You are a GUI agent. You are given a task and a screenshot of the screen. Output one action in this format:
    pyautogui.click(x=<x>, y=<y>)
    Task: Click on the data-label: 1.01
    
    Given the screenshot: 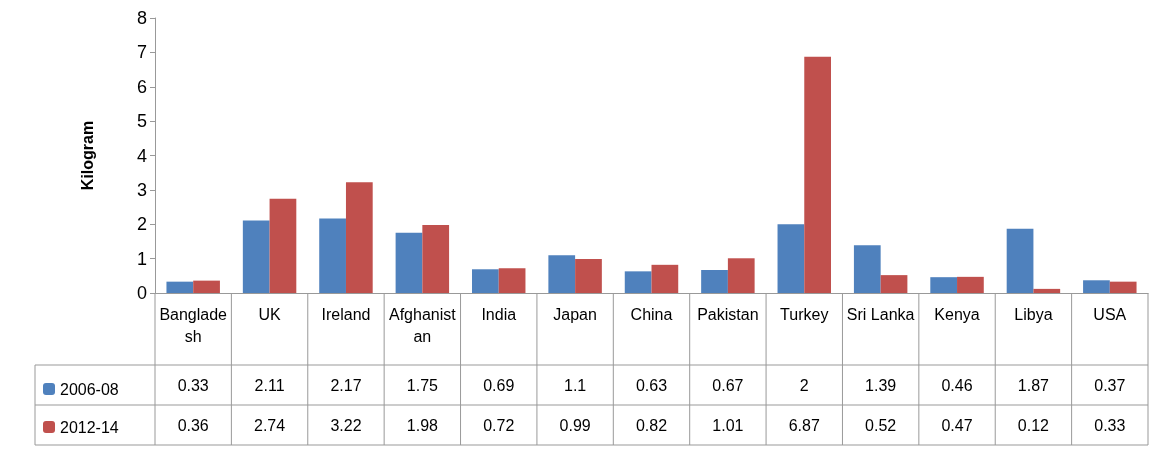 What is the action you would take?
    pyautogui.click(x=728, y=425)
    